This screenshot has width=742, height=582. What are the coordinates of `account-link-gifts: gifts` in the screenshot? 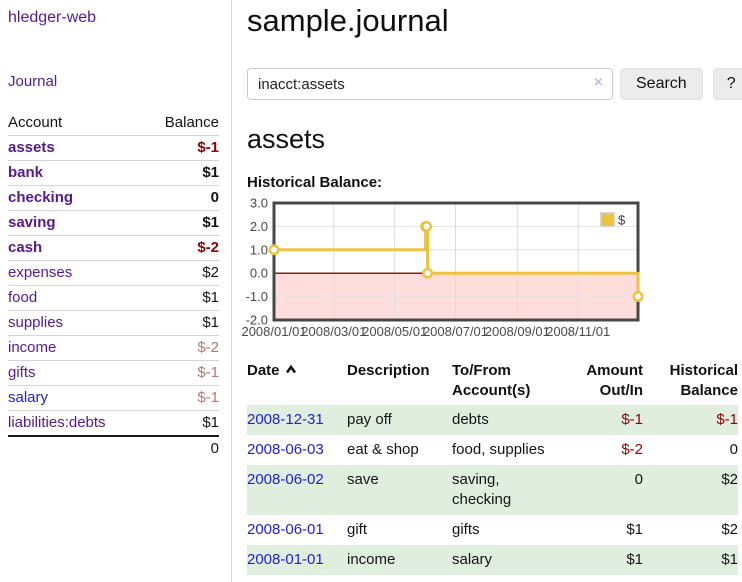 It's located at (22, 372).